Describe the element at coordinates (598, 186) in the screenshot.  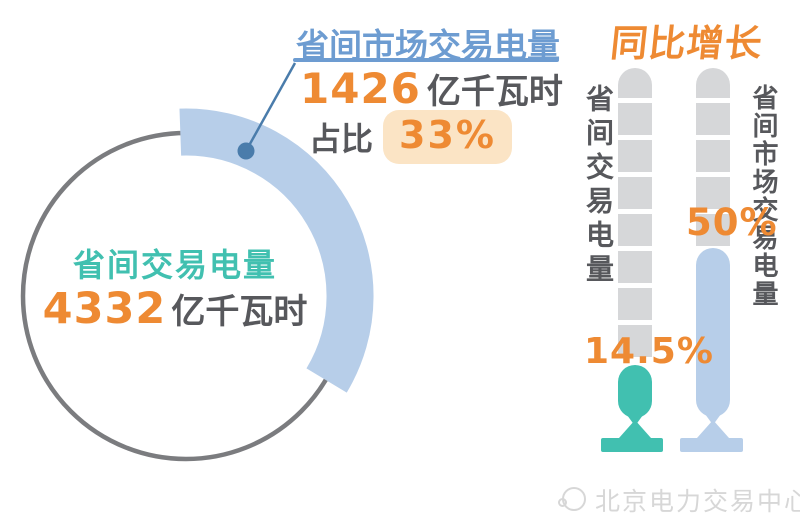
I see `thermometer-label-interprovincial: 省间交易电量` at that location.